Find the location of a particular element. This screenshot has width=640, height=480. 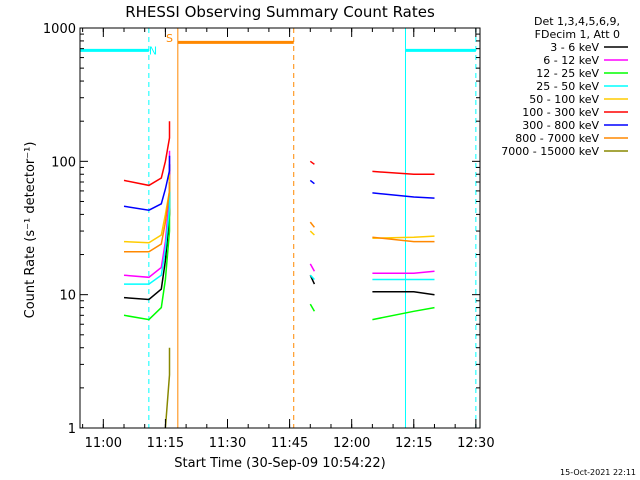

x-tick-label: 12:00 is located at coordinates (351, 443).